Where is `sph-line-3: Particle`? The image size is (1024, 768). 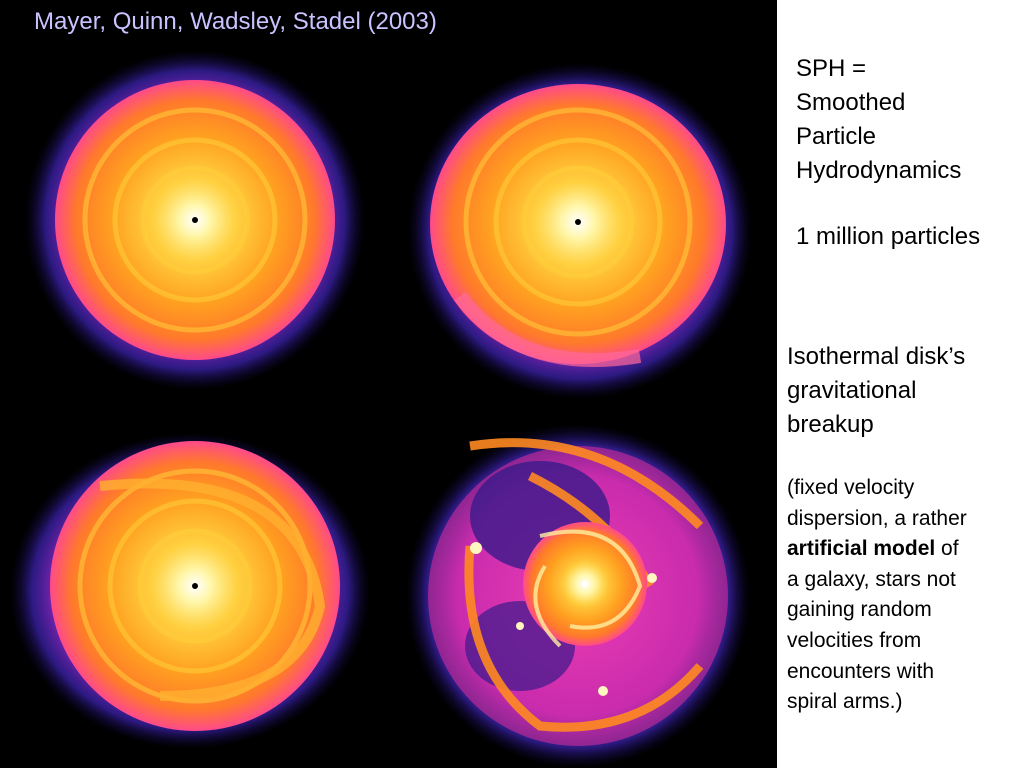
sph-line-3: Particle is located at coordinates (836, 136).